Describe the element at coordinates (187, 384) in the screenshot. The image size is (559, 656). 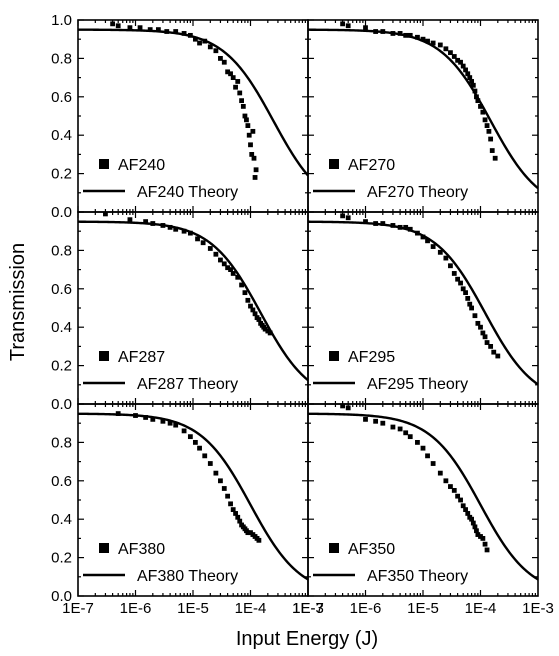
I see `legend-label-theory: AF287 Theory` at that location.